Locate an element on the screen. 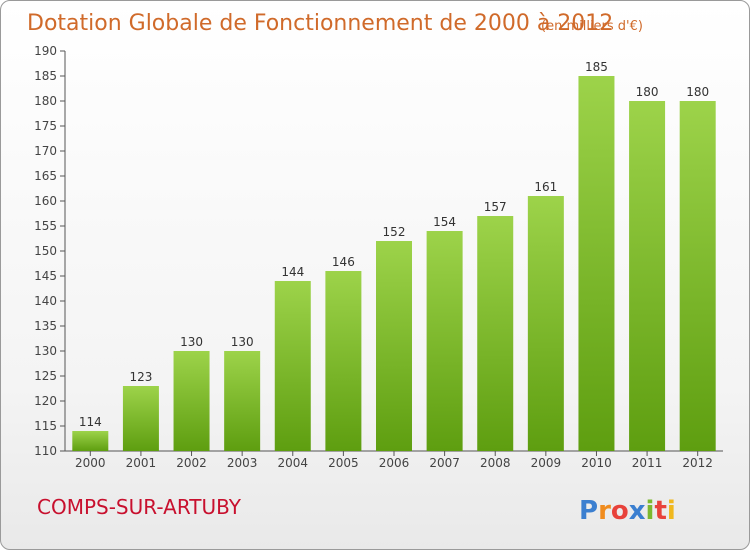  x-tick-label-2004: 2004 is located at coordinates (292, 463).